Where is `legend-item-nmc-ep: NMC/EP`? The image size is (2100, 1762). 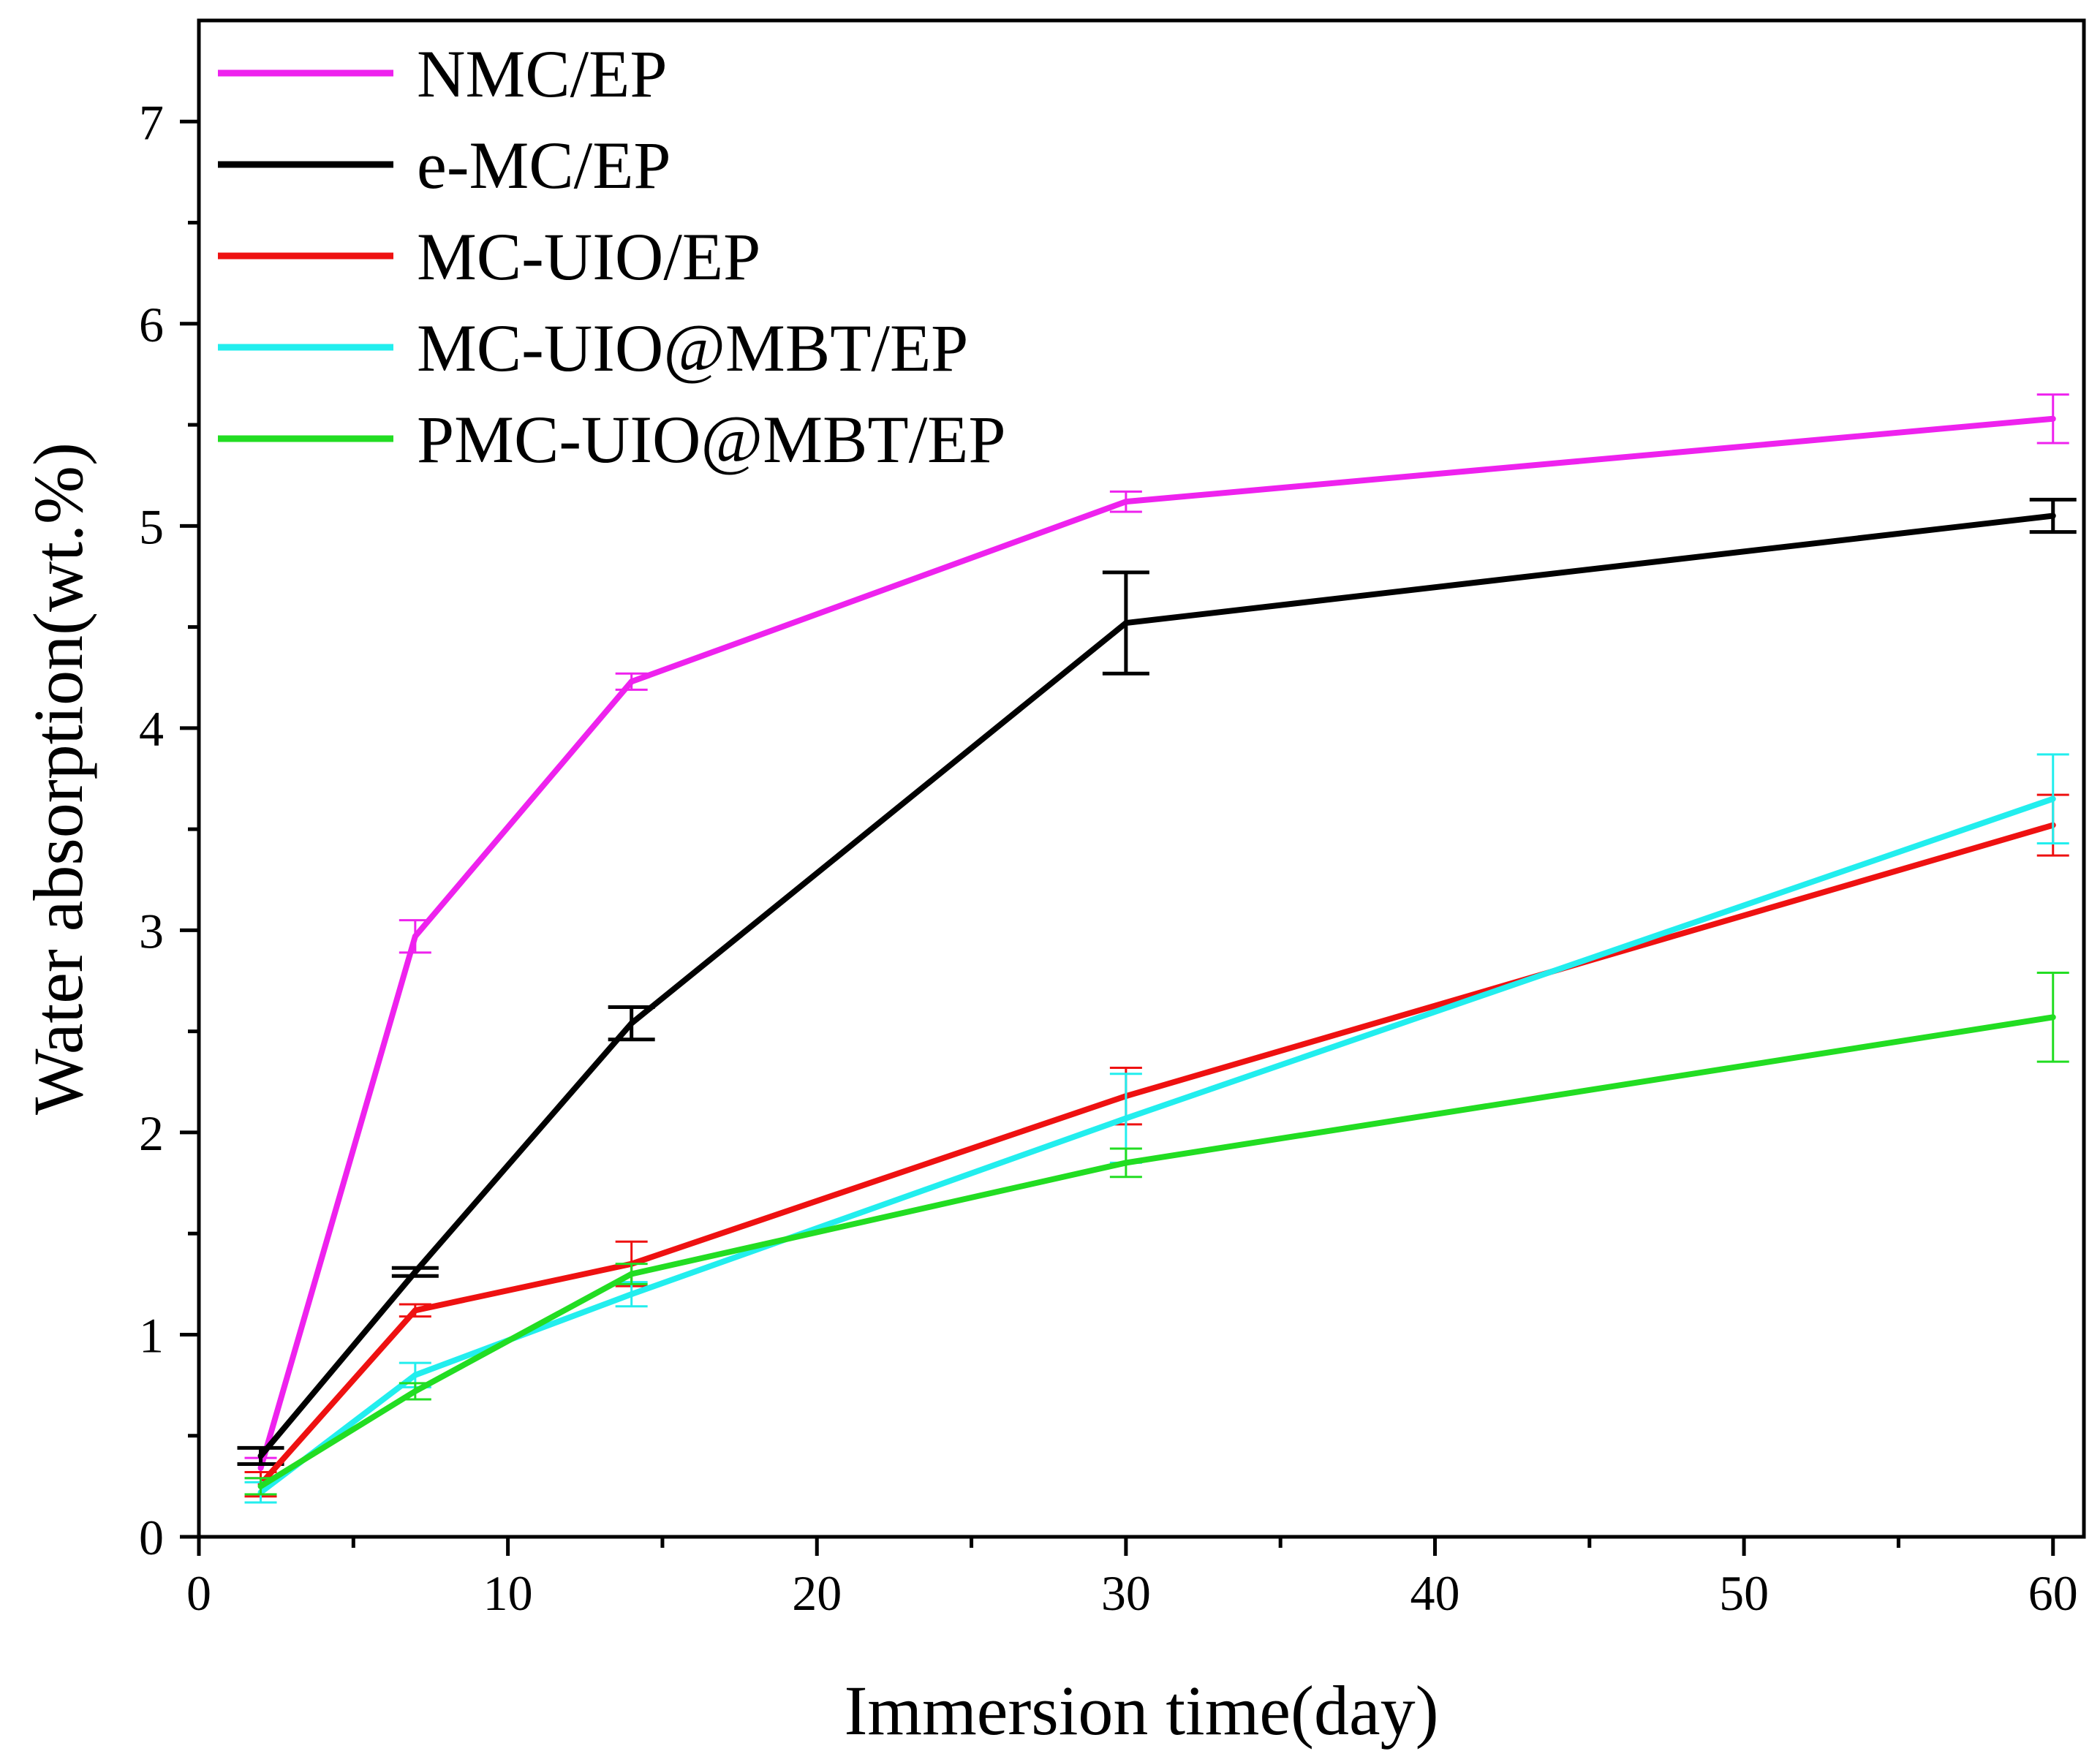
legend-item-nmc-ep: NMC/EP is located at coordinates (443, 74).